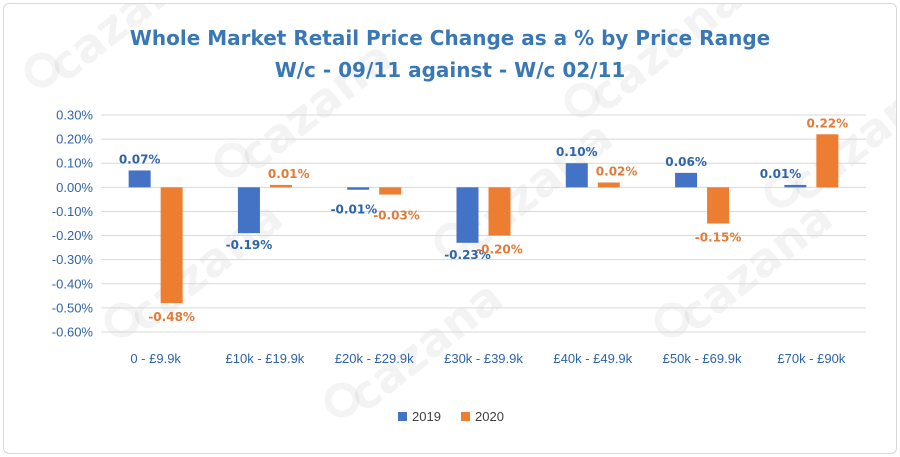 Image resolution: width=900 pixels, height=457 pixels. What do you see at coordinates (73, 332) in the screenshot?
I see `y-tick-label: -0.60%` at bounding box center [73, 332].